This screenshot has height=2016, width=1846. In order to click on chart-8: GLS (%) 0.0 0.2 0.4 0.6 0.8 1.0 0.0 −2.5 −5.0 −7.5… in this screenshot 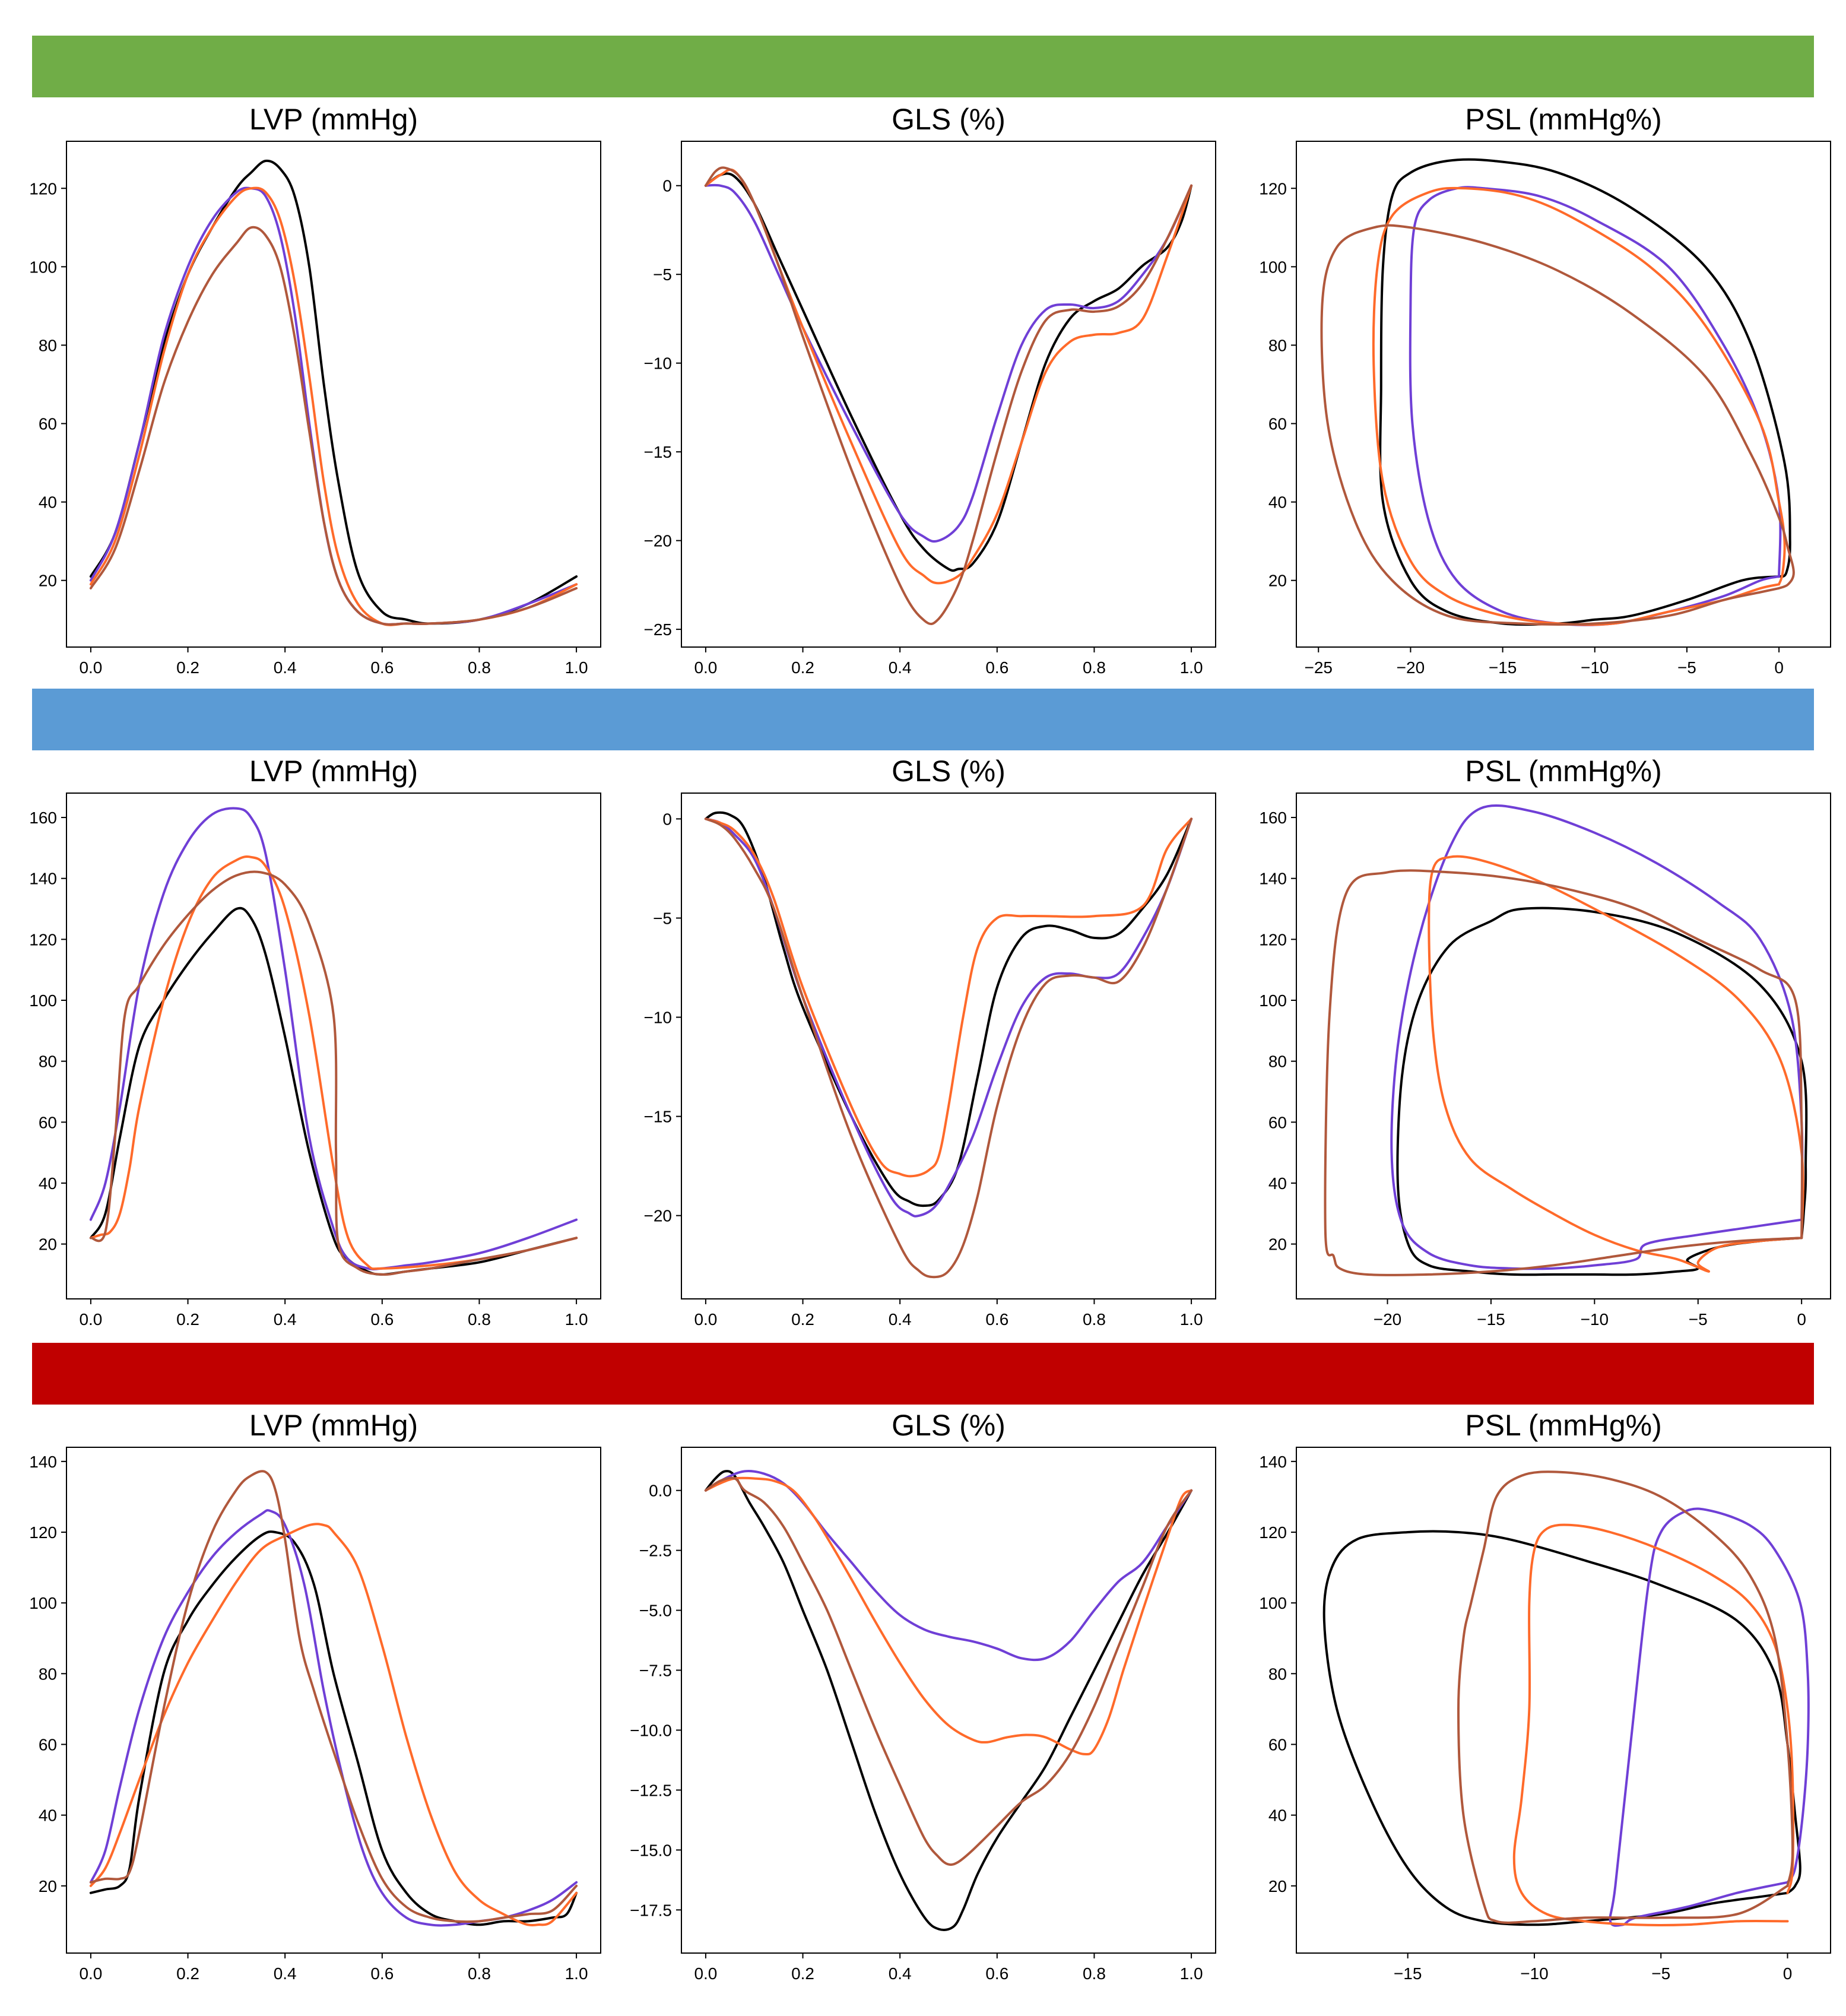, I will do `click(923, 1696)`.